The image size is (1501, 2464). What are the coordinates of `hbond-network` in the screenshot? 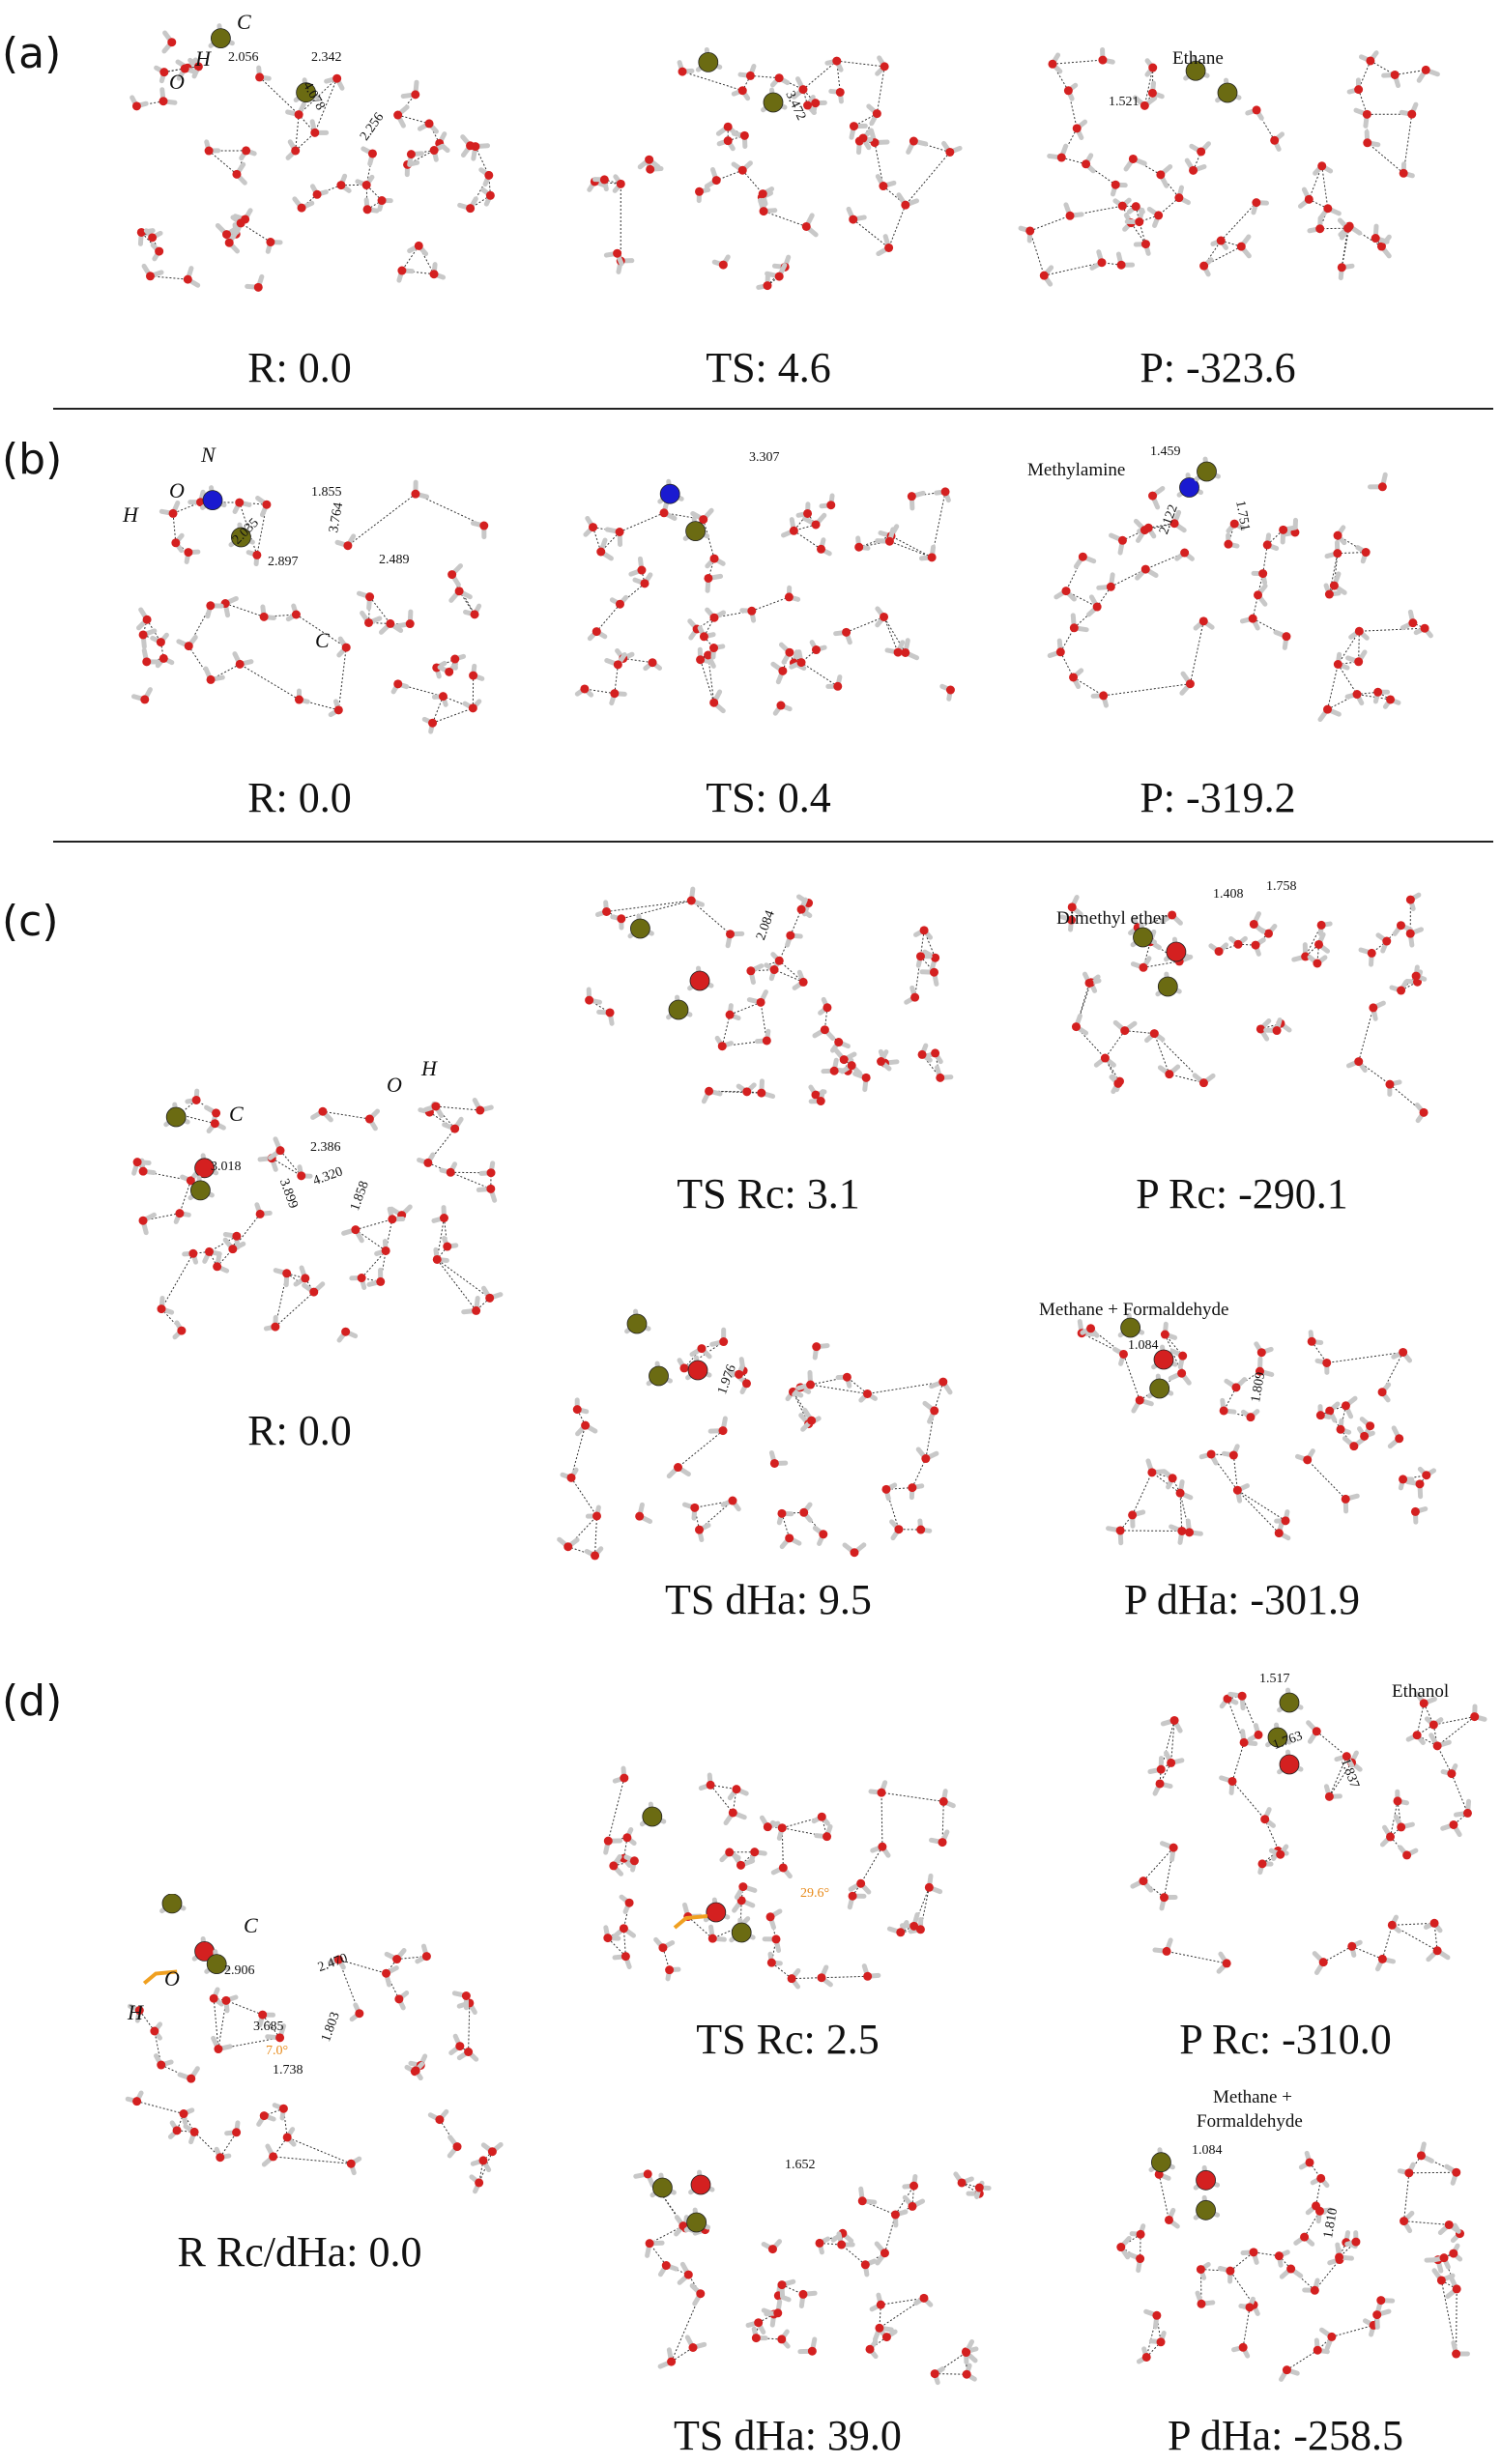 It's located at (1309, 1829).